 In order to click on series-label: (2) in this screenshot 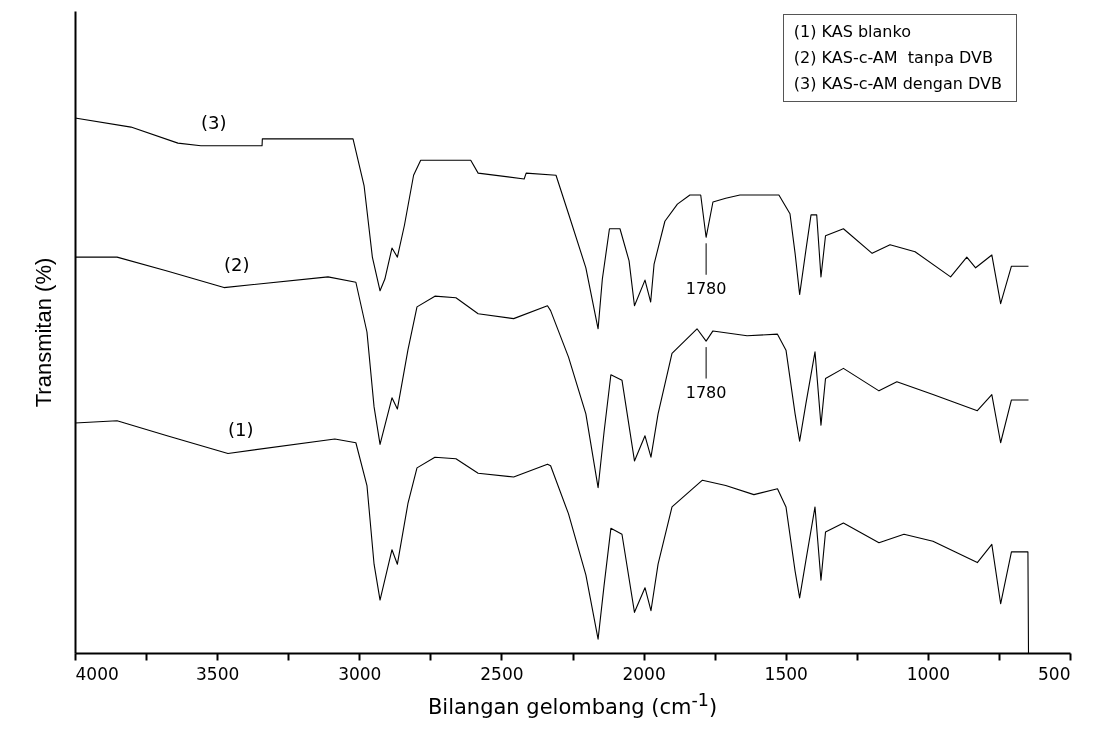, I will do `click(236, 264)`.